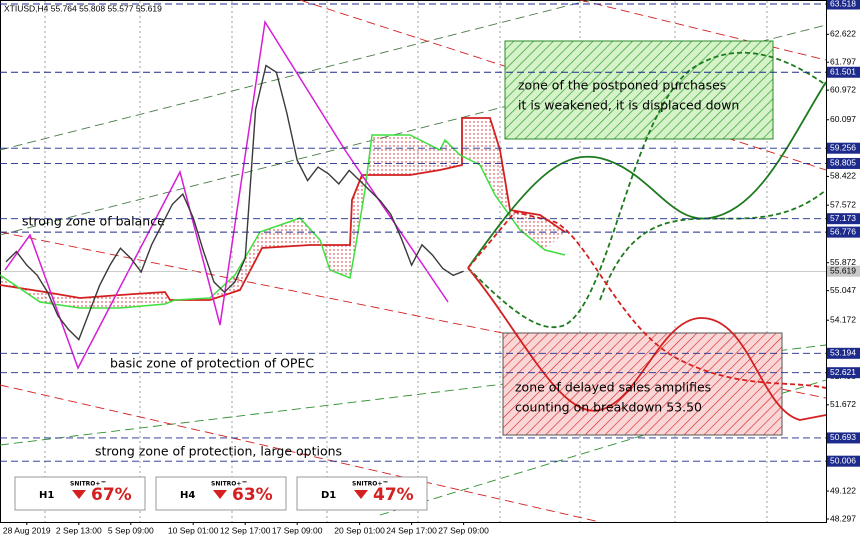  I want to click on badge-percent: 63%, so click(252, 495).